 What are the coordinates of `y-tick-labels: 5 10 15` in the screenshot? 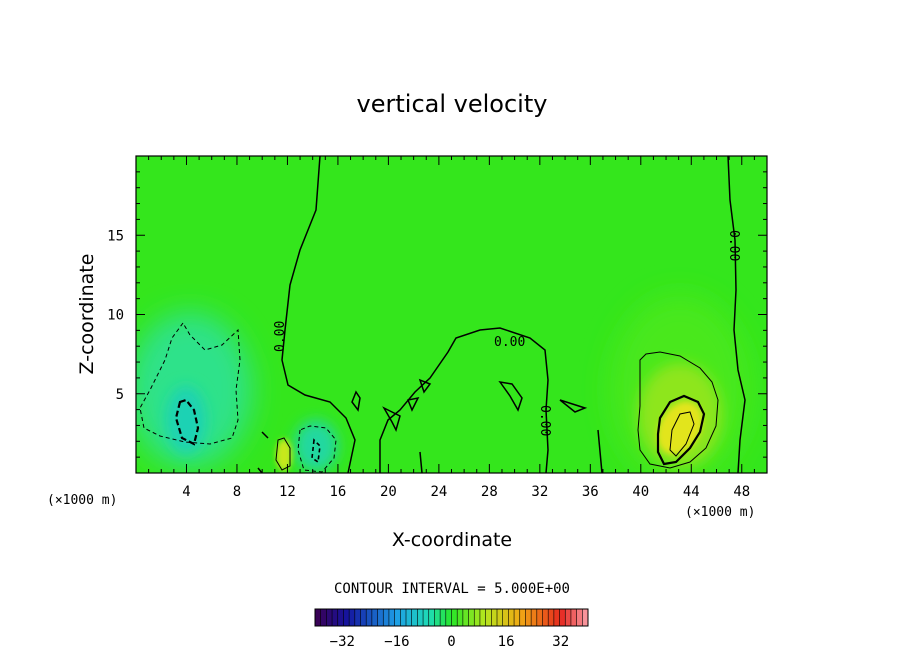 It's located at (115, 315).